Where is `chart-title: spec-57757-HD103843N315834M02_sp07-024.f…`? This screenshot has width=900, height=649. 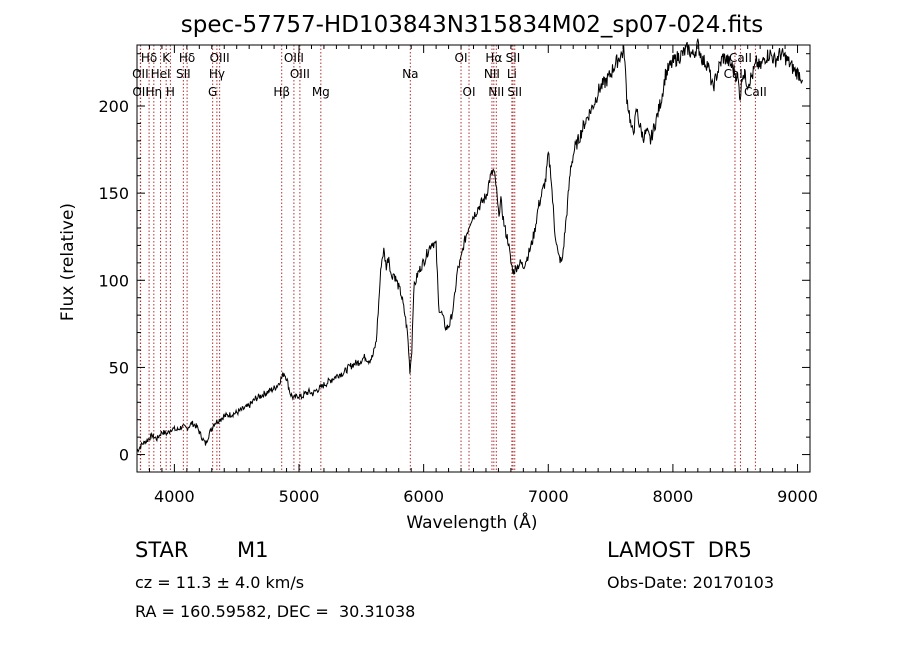
chart-title: spec-57757-HD103843N315834M02_sp07-024.f… is located at coordinates (472, 25).